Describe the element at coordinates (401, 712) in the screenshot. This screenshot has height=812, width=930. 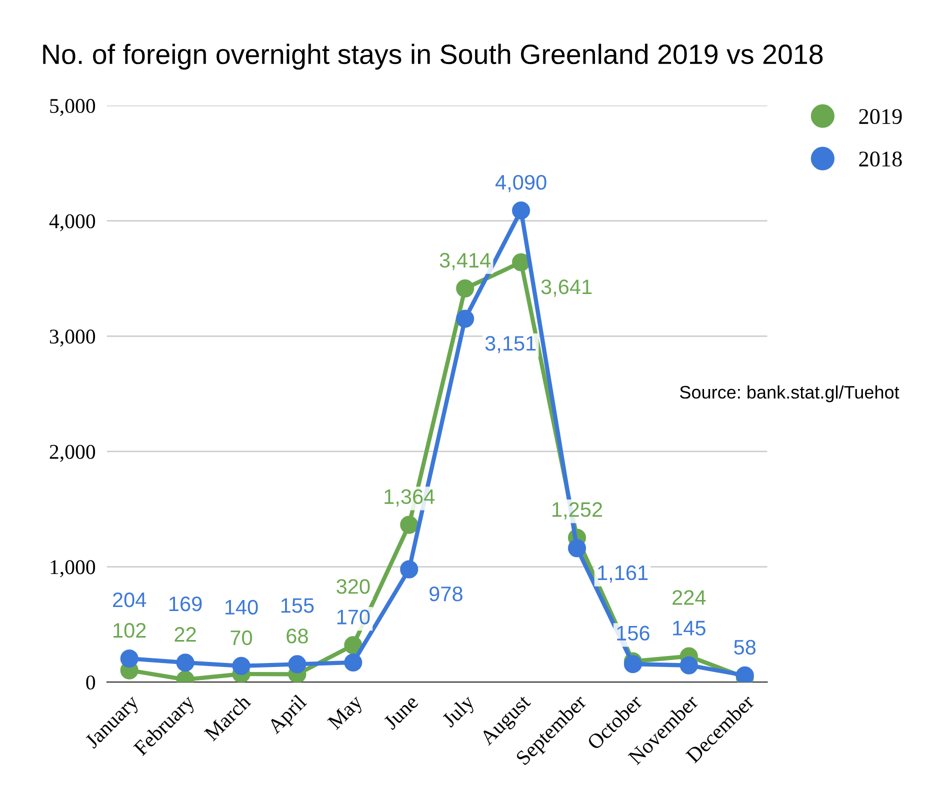
I see `x-tick-label: June` at that location.